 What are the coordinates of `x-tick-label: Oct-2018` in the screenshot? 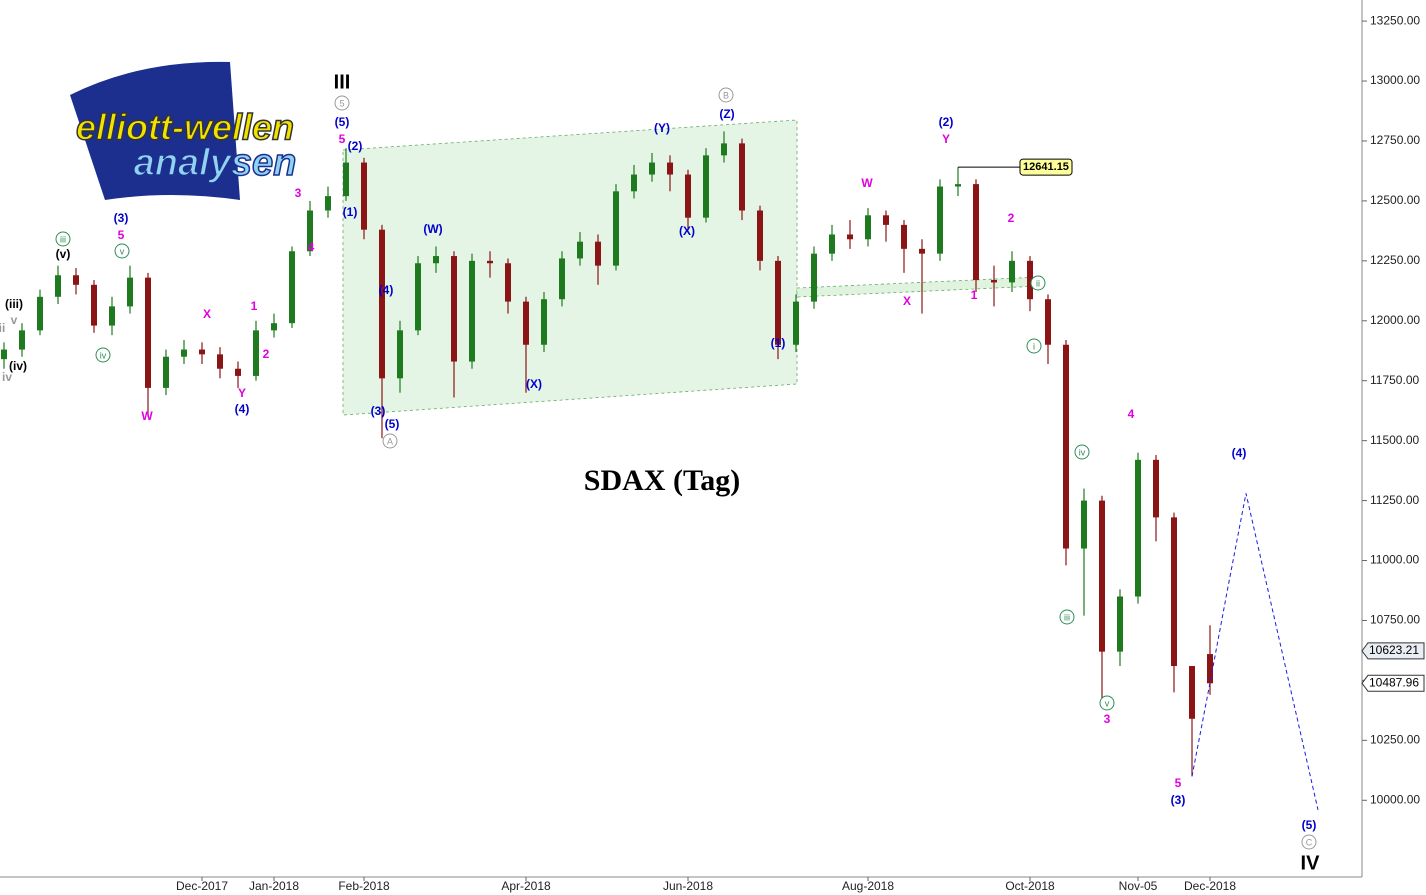 It's located at (1030, 886).